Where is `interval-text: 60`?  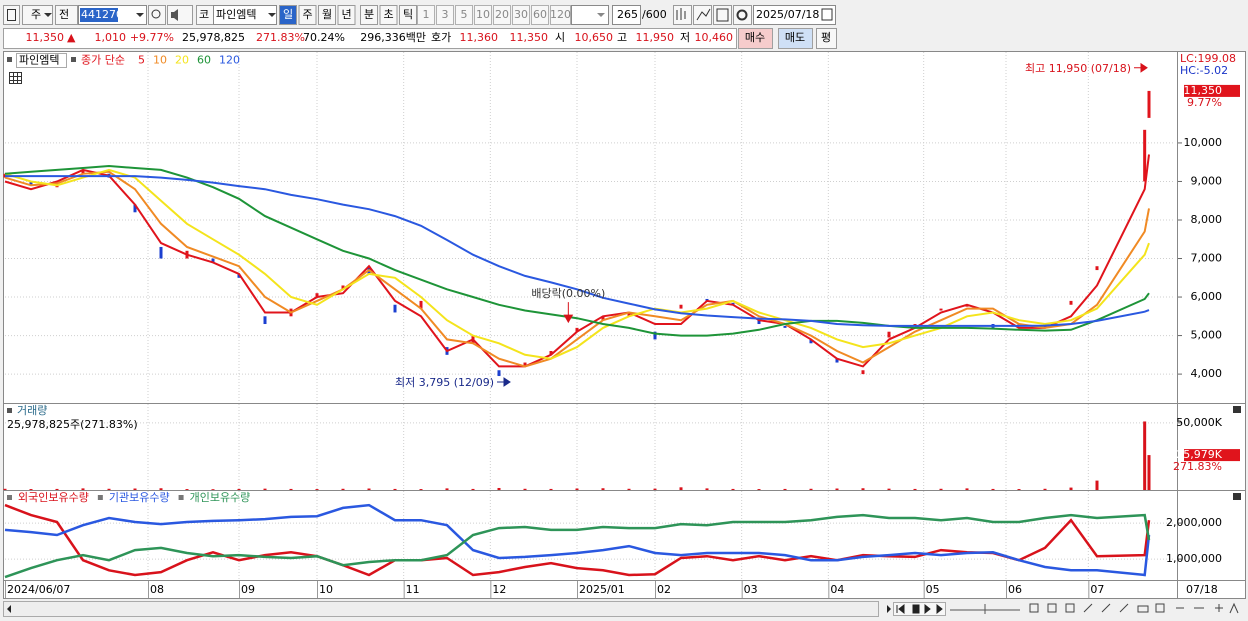
interval-text: 60 is located at coordinates (540, 14).